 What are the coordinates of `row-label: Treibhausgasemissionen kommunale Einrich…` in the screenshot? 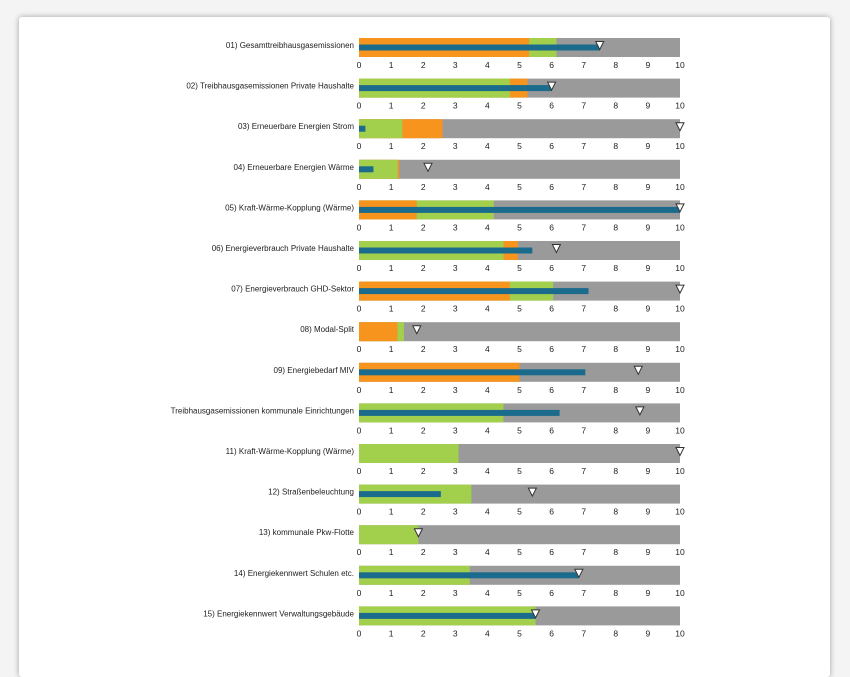 It's located at (262, 410).